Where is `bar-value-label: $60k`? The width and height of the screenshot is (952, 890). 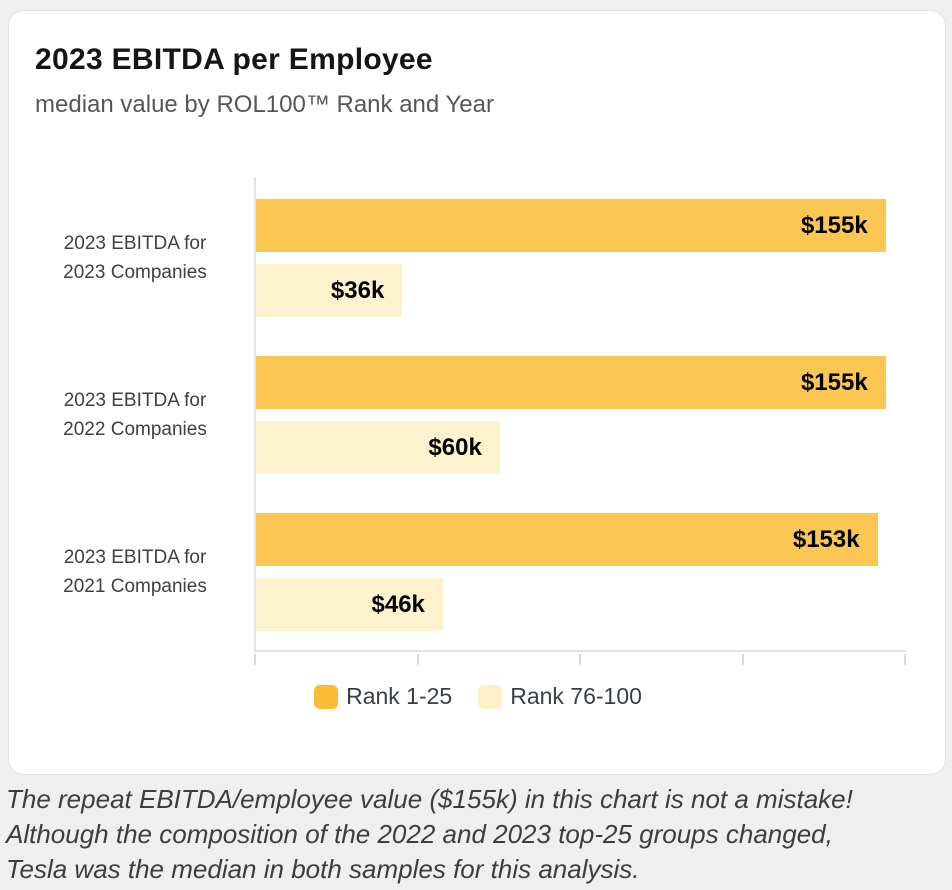 bar-value-label: $60k is located at coordinates (455, 447).